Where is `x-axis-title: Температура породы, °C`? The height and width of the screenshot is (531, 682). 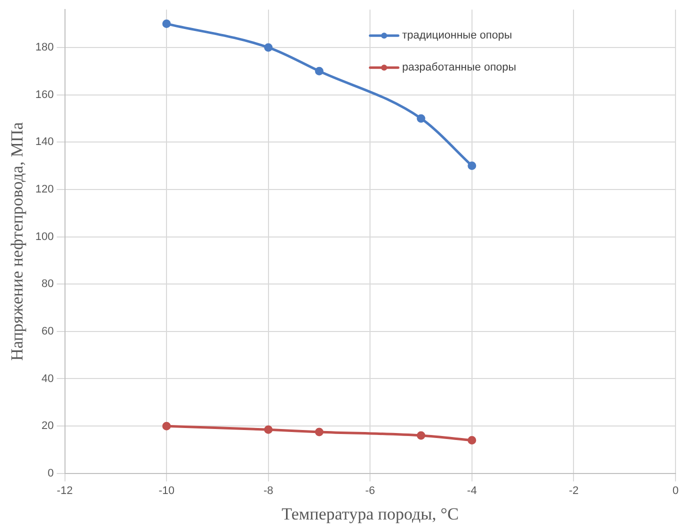
x-axis-title: Температура породы, °C is located at coordinates (370, 514).